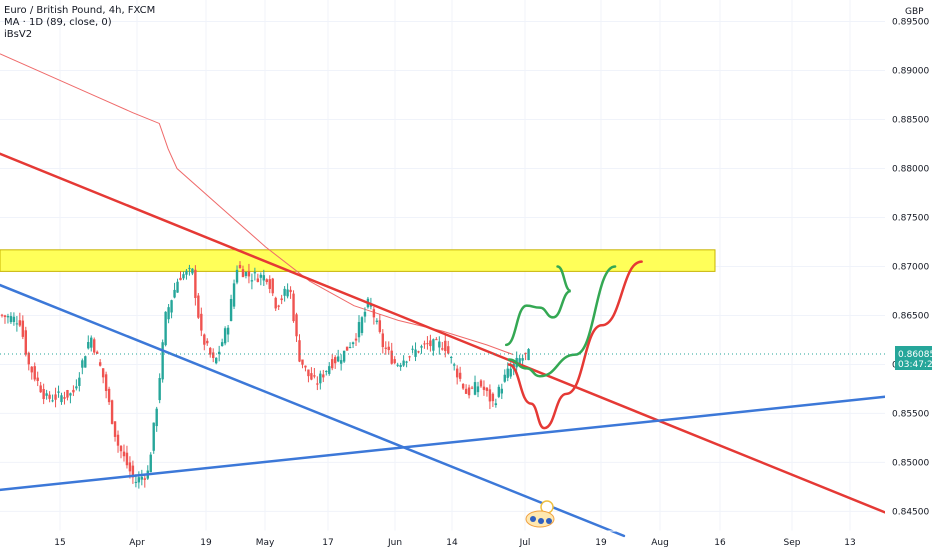  Describe the element at coordinates (265, 543) in the screenshot. I see `x-tick-label: May` at that location.